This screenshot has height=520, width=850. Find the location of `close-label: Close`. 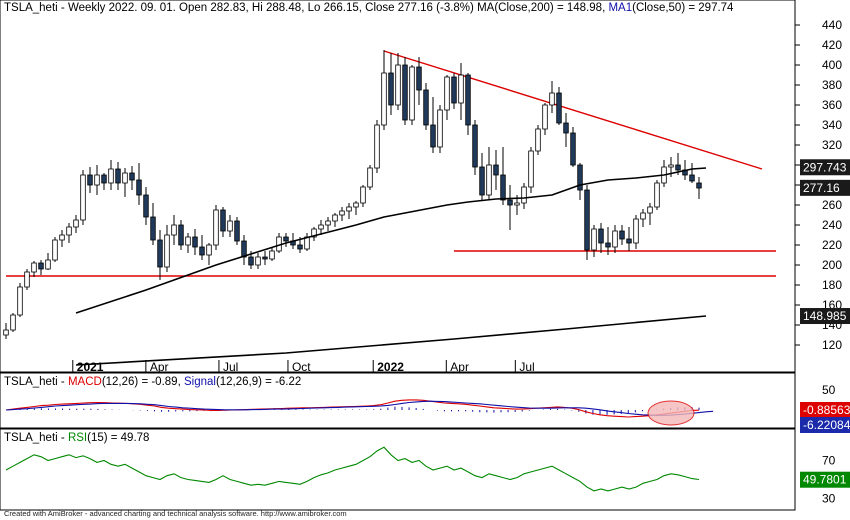

close-label: Close is located at coordinates (380, 8).